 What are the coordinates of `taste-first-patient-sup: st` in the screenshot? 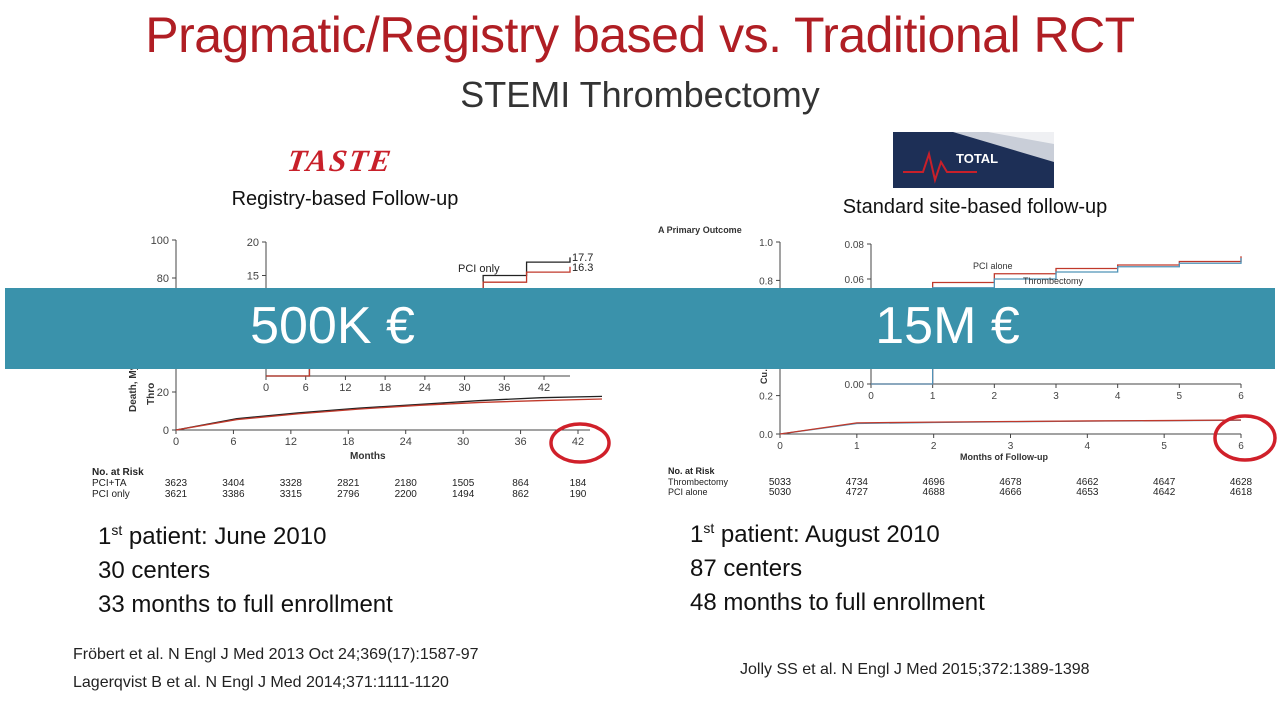 It's located at (117, 530).